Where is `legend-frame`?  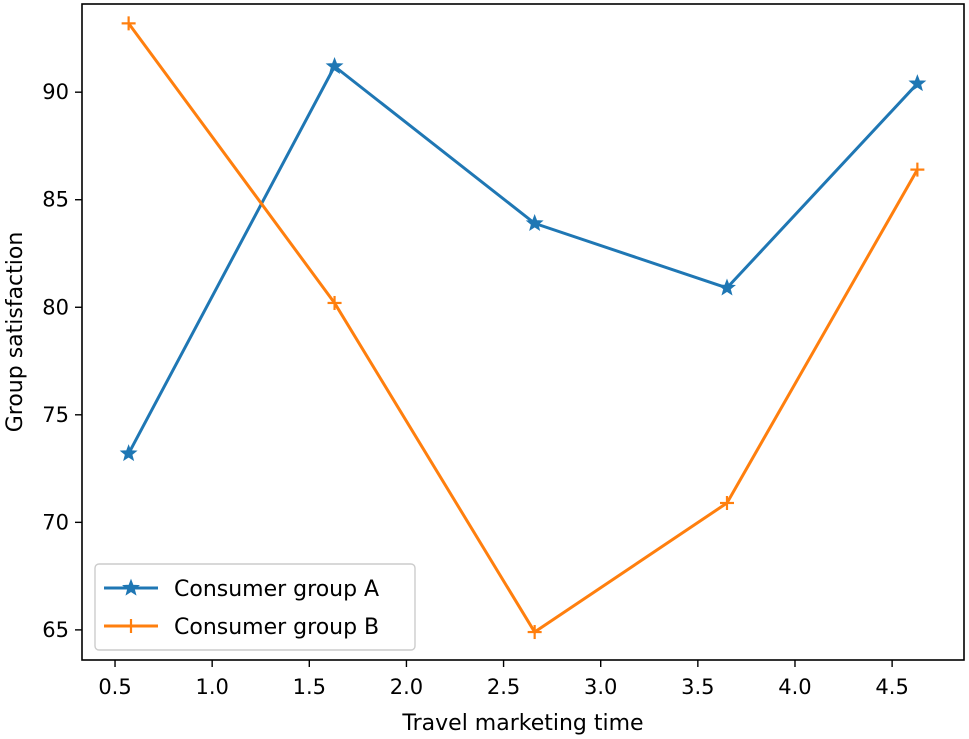 legend-frame is located at coordinates (255, 607).